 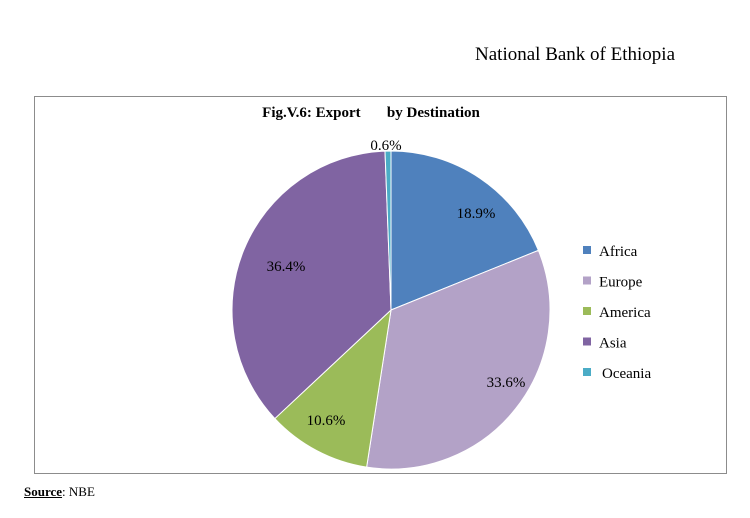 What do you see at coordinates (388, 230) in the screenshot?
I see `pie-slice-oceania` at bounding box center [388, 230].